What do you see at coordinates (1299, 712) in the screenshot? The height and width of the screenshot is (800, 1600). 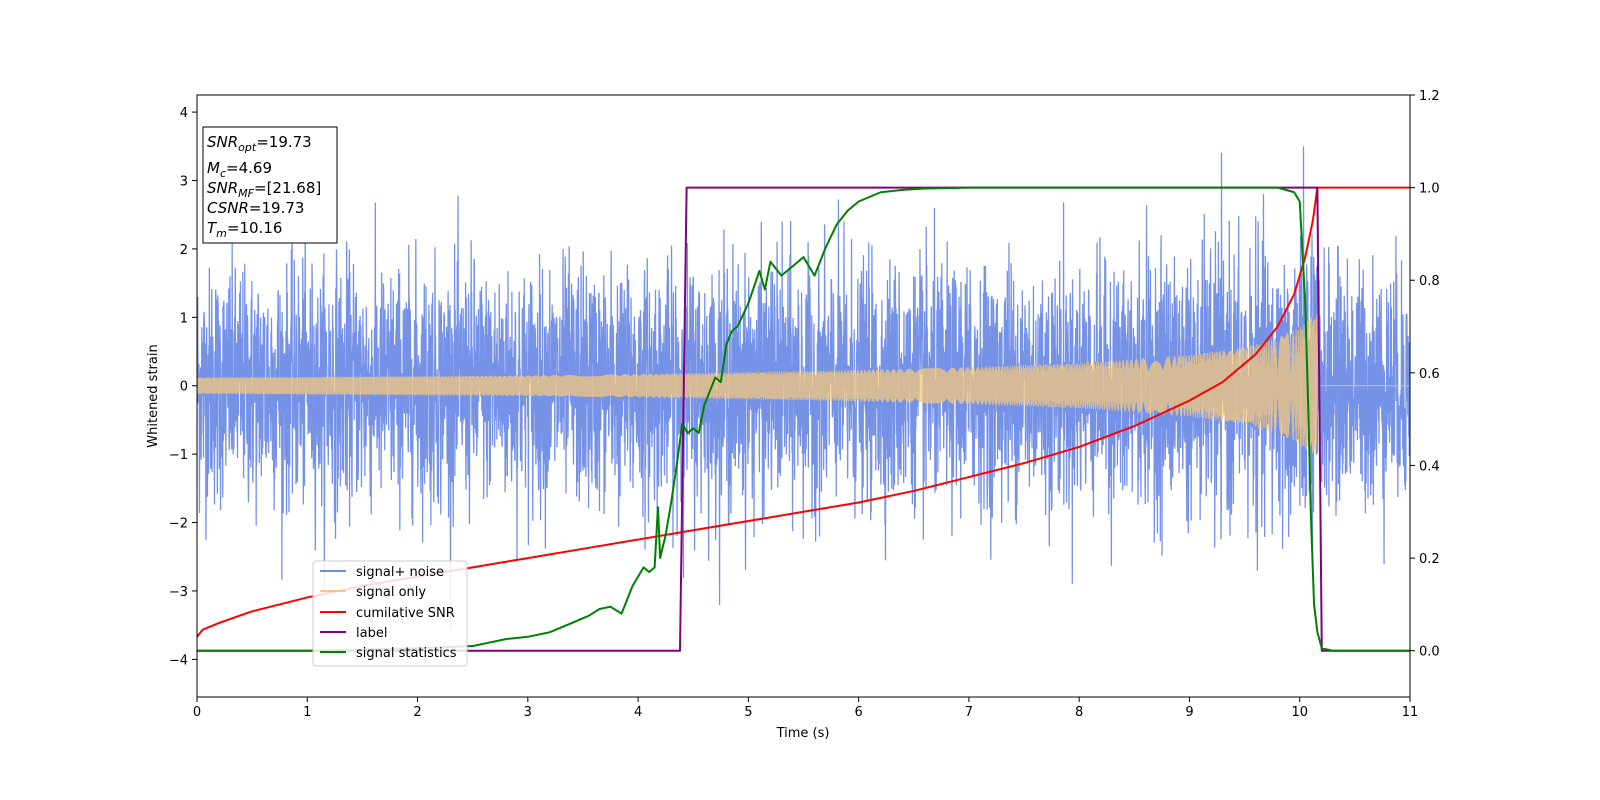 I see `x-tick-label: 10` at bounding box center [1299, 712].